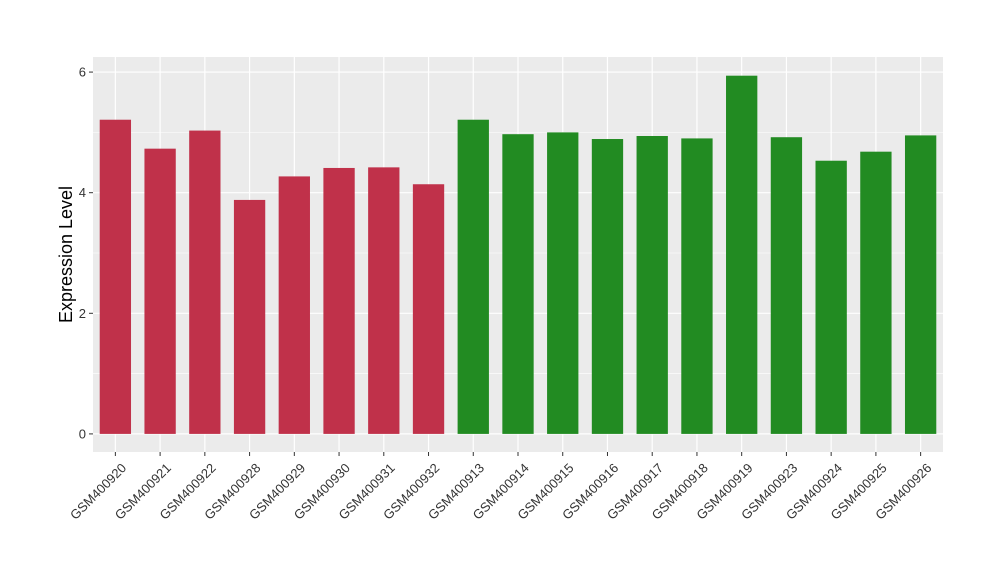  Describe the element at coordinates (82, 313) in the screenshot. I see `y-tick-label: 2` at that location.